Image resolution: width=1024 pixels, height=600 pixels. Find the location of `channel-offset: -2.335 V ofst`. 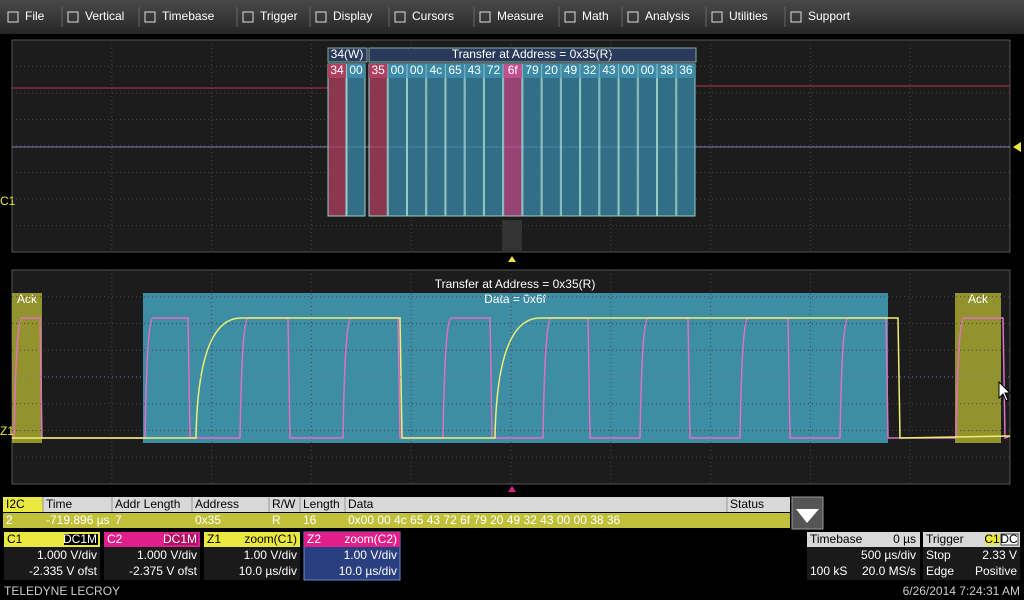

channel-offset: -2.335 V ofst is located at coordinates (63, 571).